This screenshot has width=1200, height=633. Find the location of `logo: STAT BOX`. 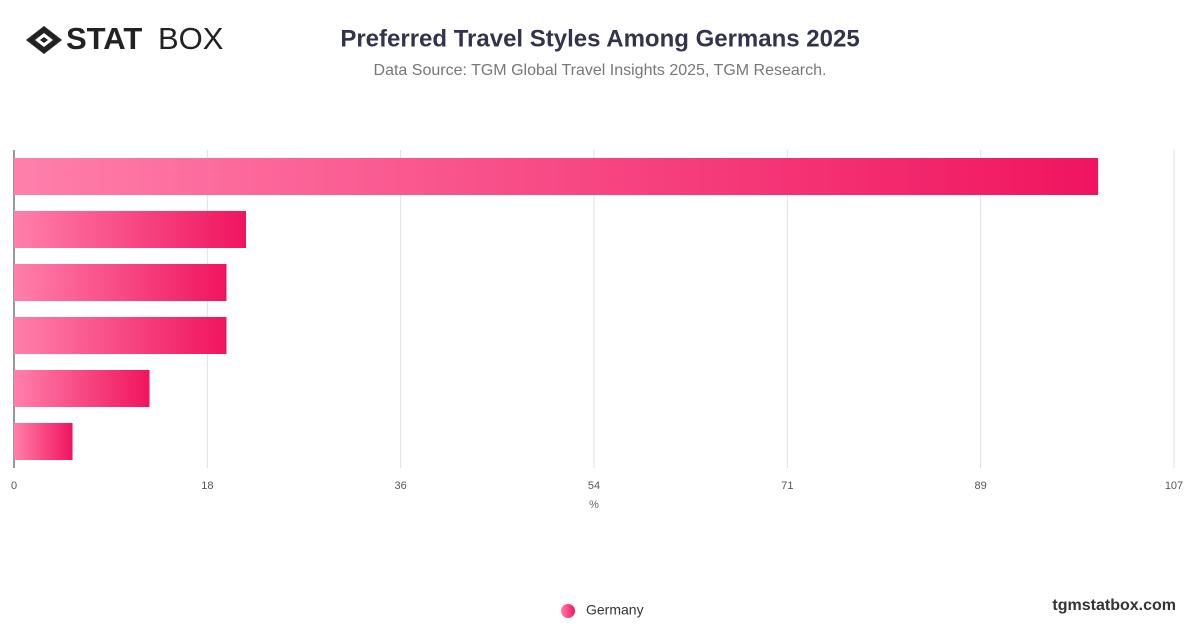

logo: STAT BOX is located at coordinates (125, 38).